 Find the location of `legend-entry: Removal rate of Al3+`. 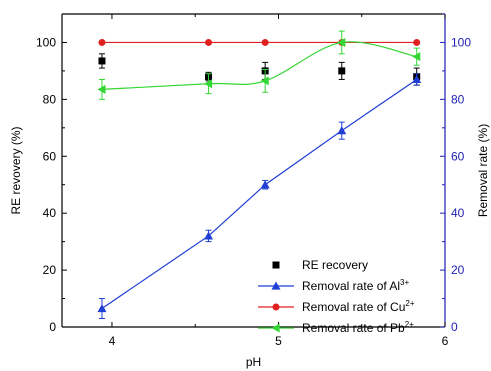

legend-entry: Removal rate of Al3+ is located at coordinates (333, 285).